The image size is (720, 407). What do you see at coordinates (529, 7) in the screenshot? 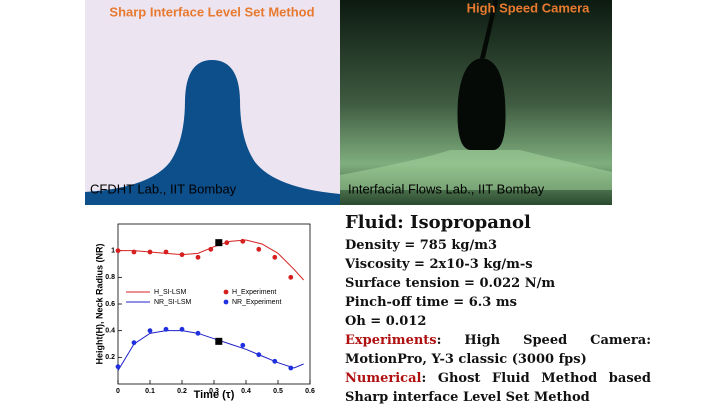
I see `panel-title: High Speed Camera` at bounding box center [529, 7].